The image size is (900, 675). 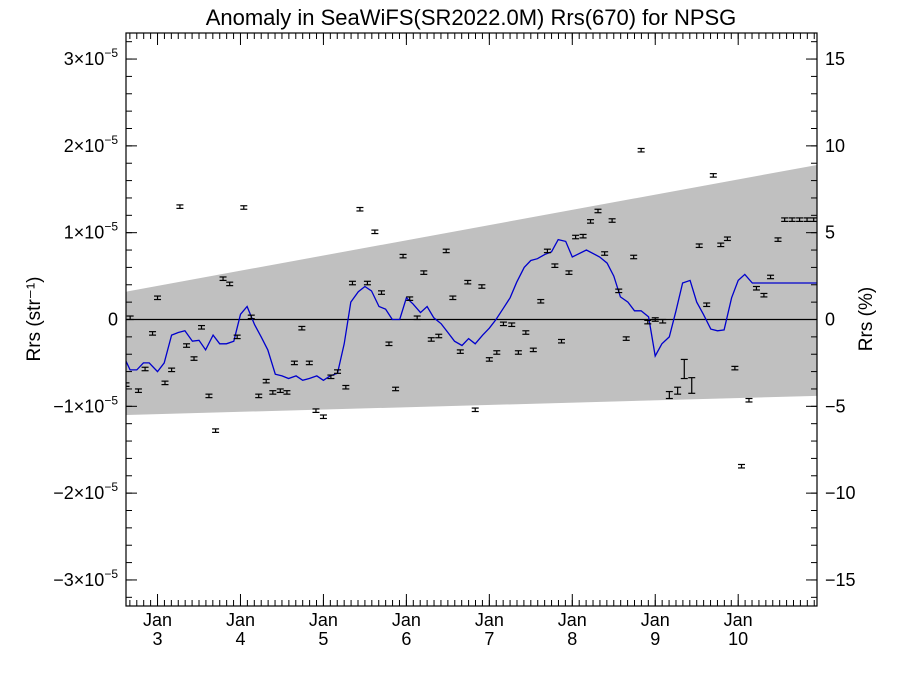 I want to click on y-tick-label-left: 1×10⁻⁵, so click(x=91, y=231).